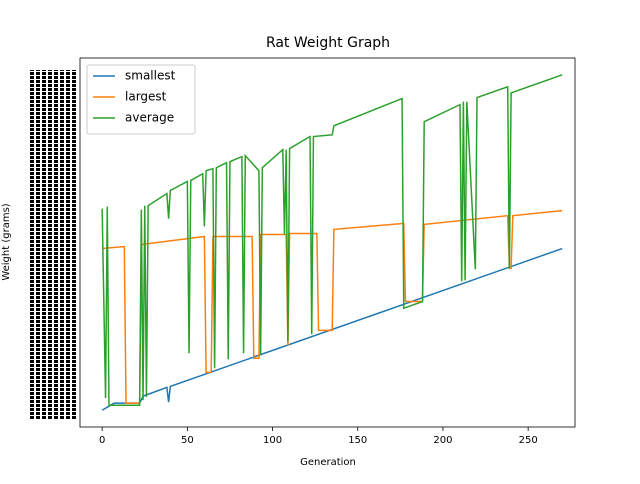  What do you see at coordinates (150, 76) in the screenshot?
I see `legend-label: smallest` at bounding box center [150, 76].